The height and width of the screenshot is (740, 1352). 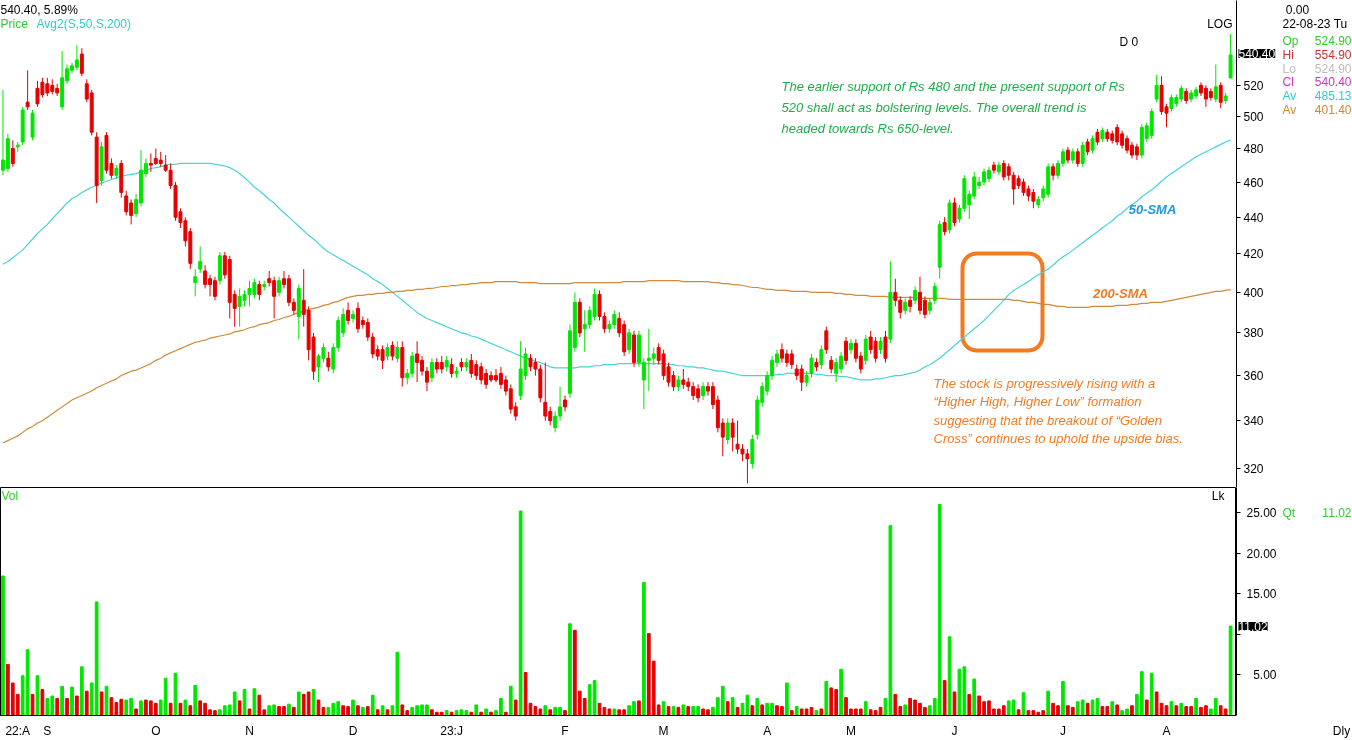 I want to click on y-tick-label: 20.00, so click(x=1261, y=553).